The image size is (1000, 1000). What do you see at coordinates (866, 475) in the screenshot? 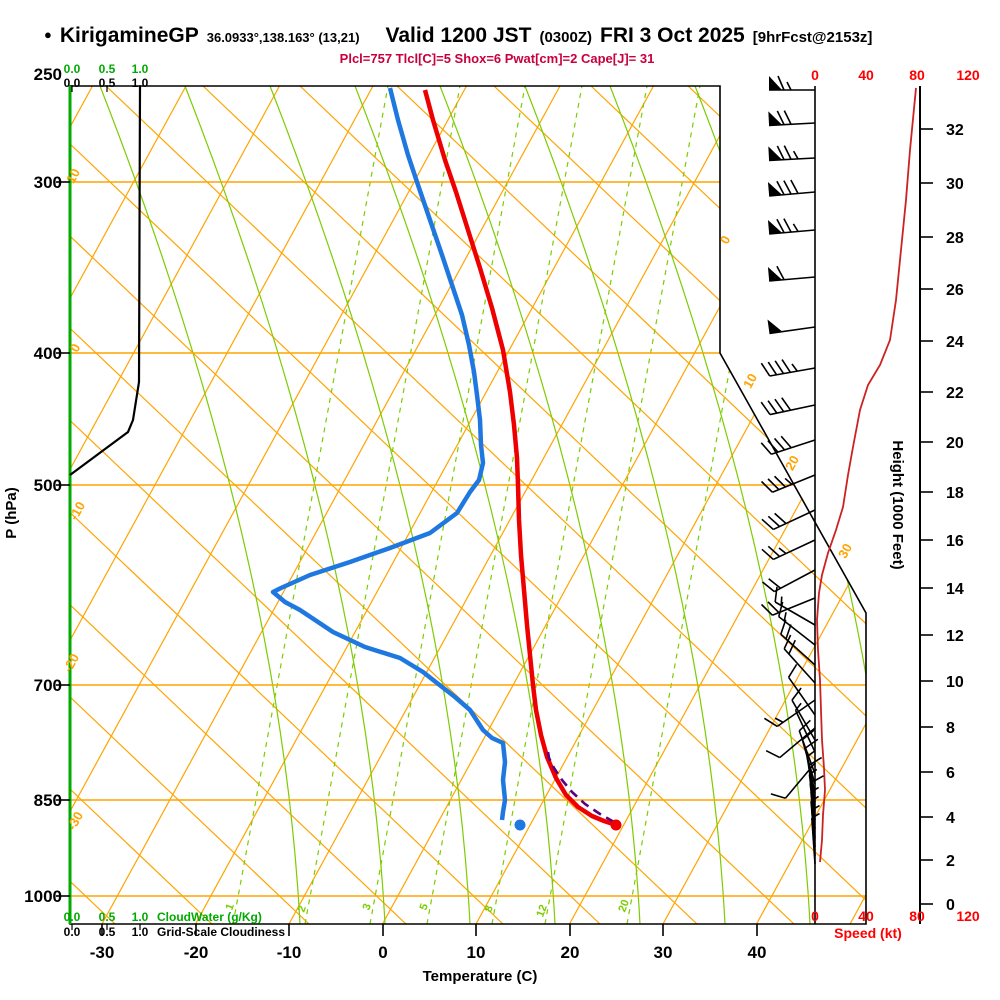
I see `wind-speed-profile-line` at bounding box center [866, 475].